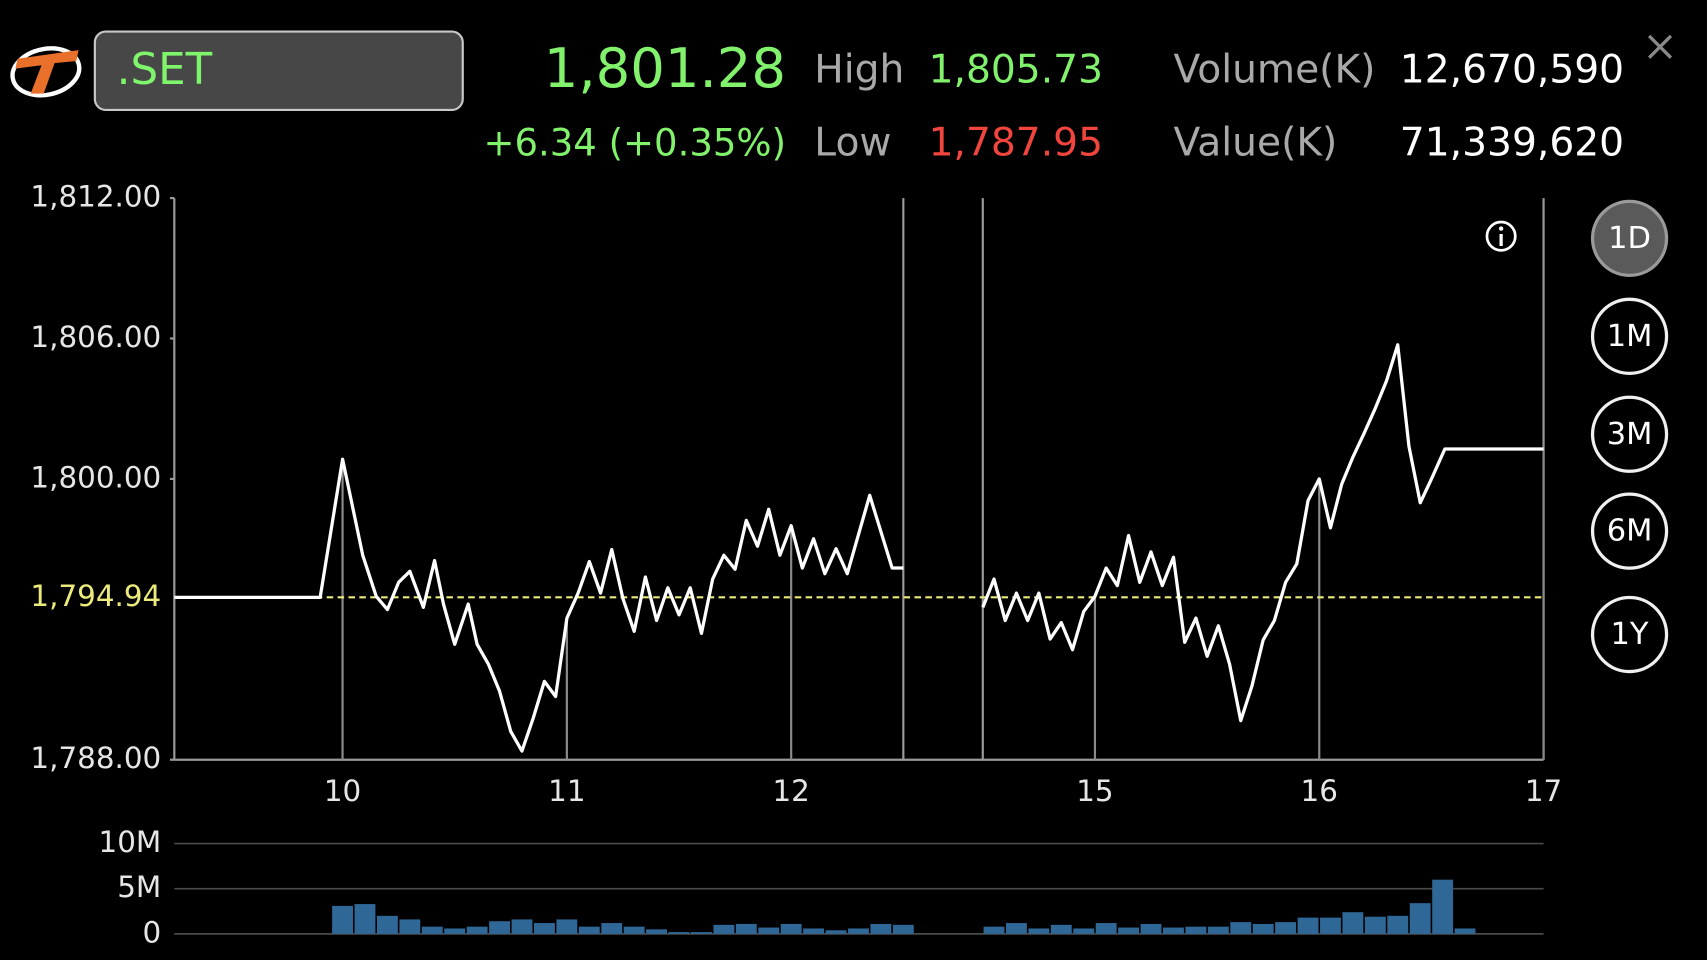 This screenshot has height=960, width=1707. What do you see at coordinates (1543, 791) in the screenshot?
I see `x-tick-label: 17` at bounding box center [1543, 791].